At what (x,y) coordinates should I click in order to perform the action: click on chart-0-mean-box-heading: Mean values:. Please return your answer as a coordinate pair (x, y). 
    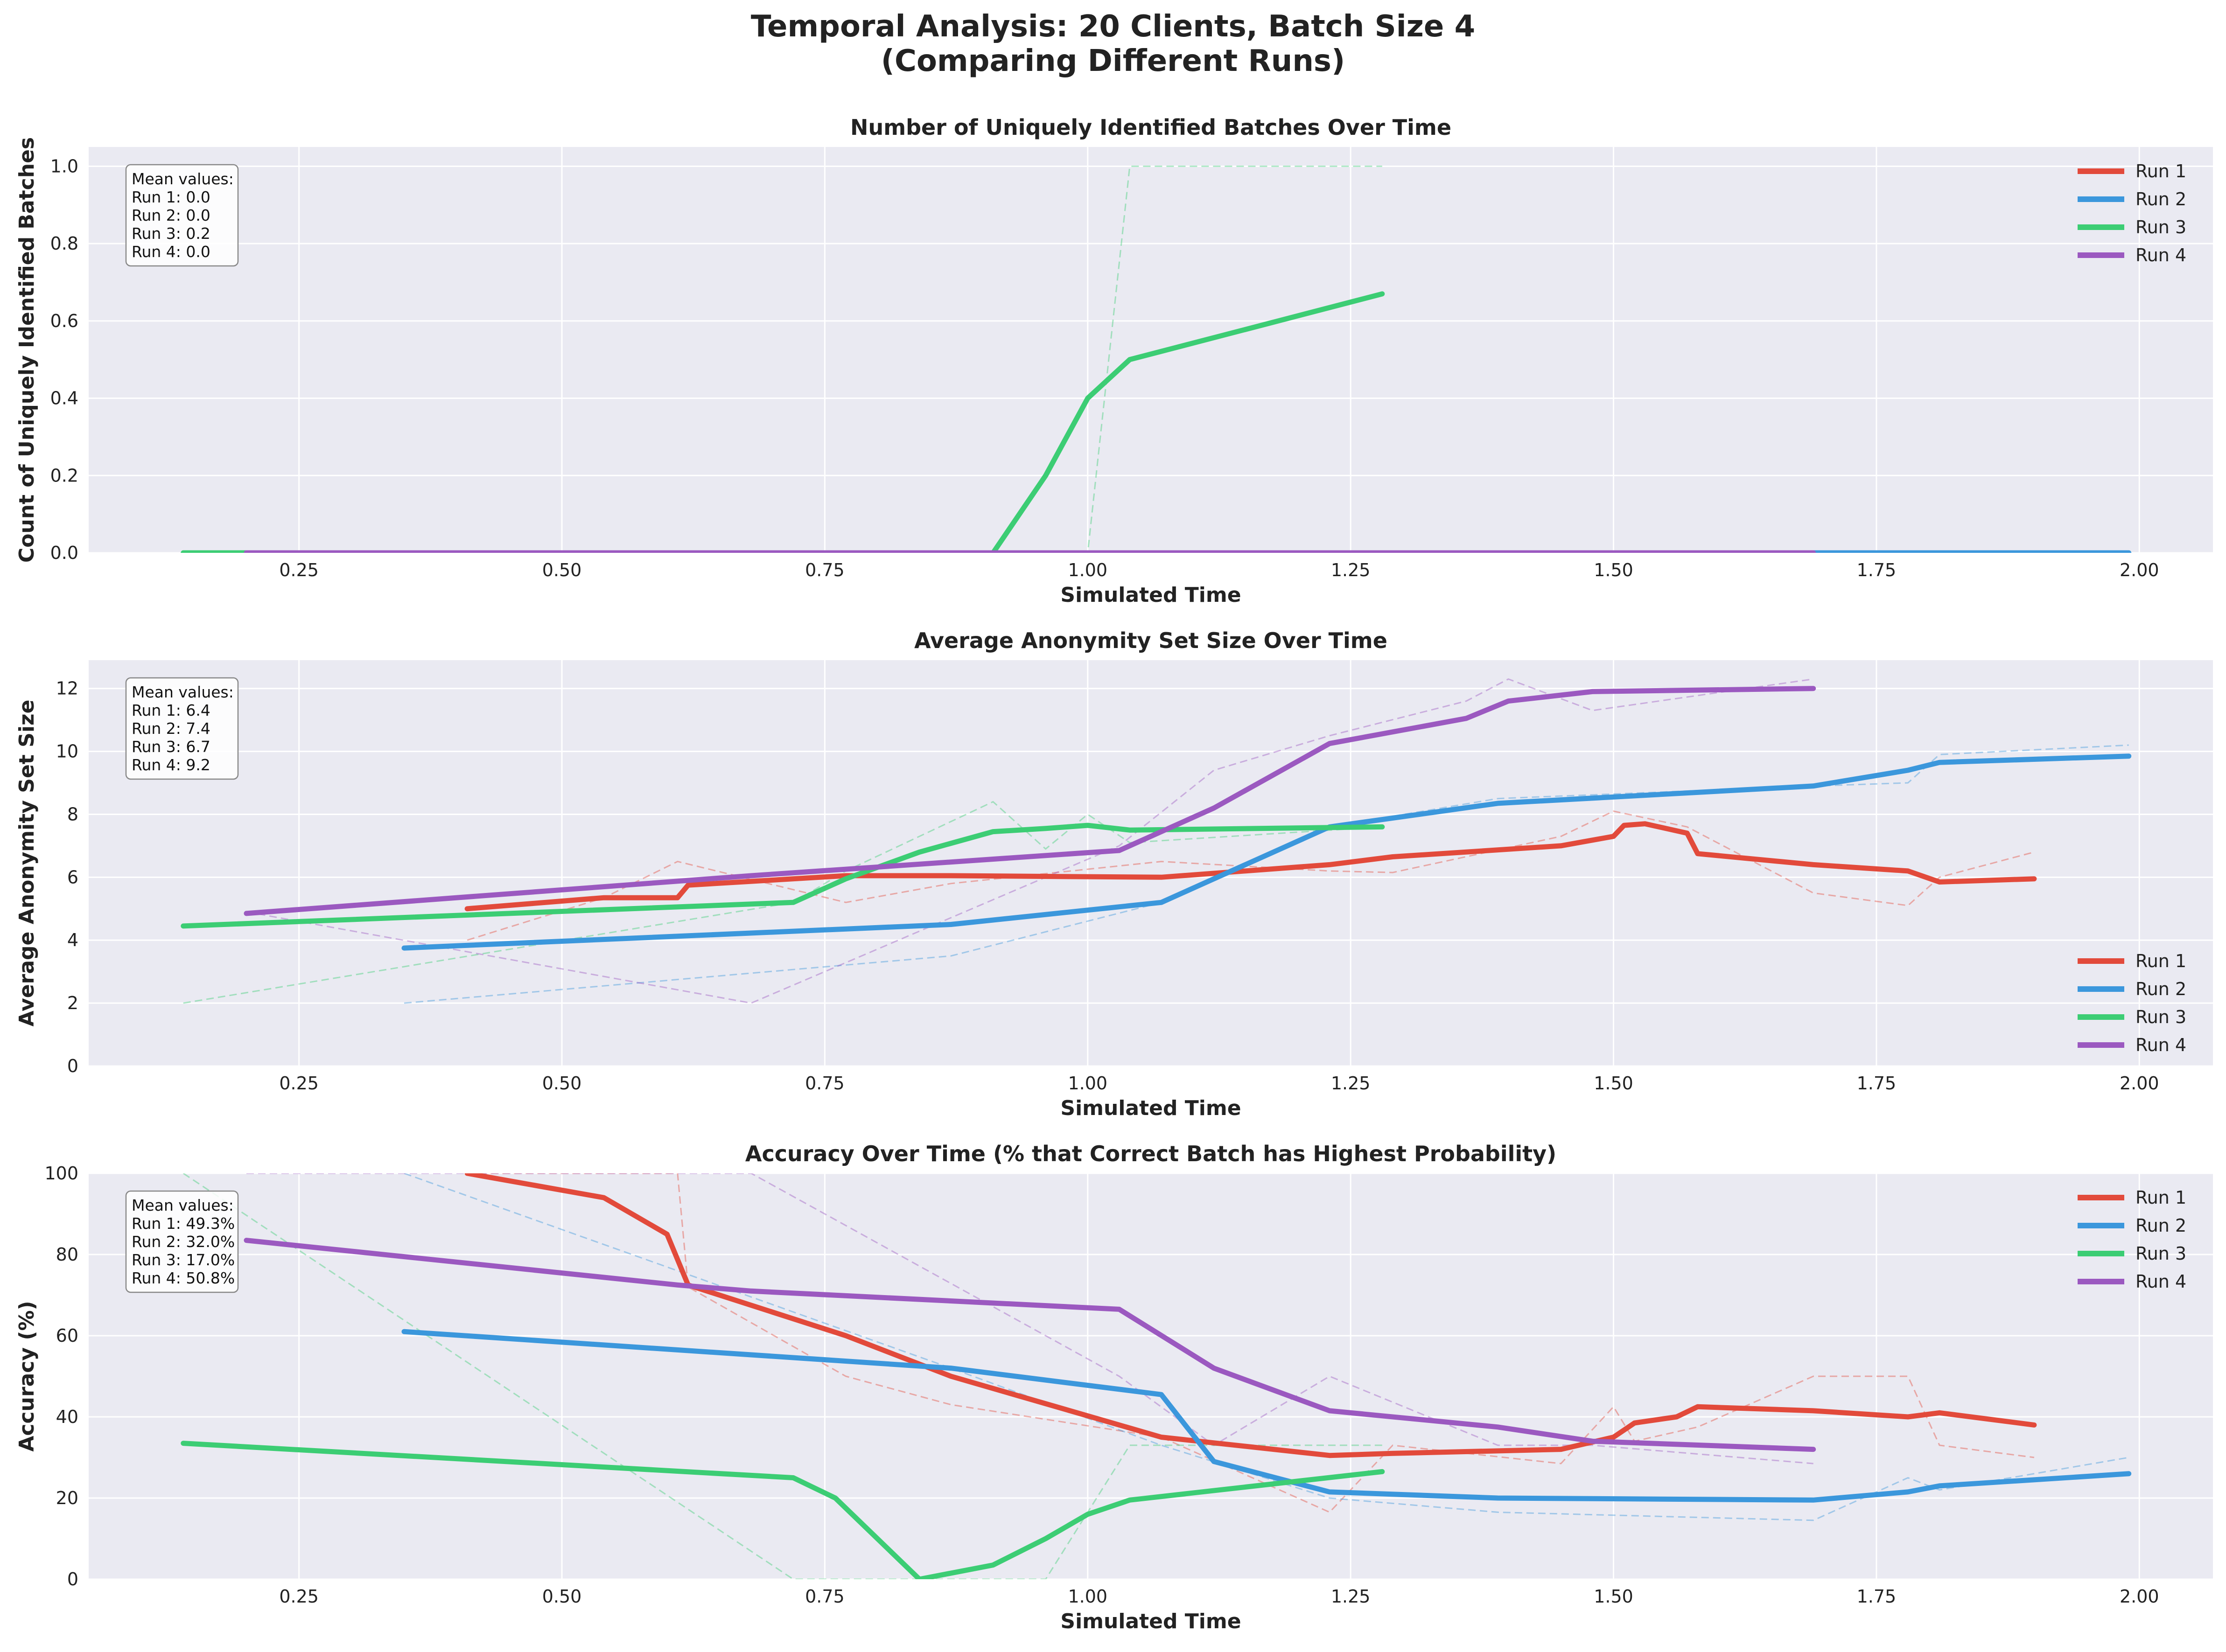
    Looking at the image, I should click on (183, 179).